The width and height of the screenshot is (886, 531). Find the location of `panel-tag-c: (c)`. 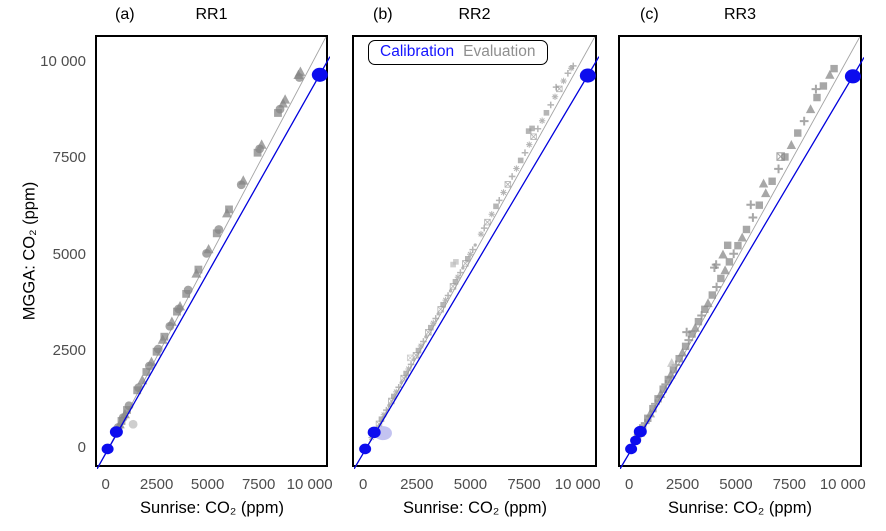

panel-tag-c: (c) is located at coordinates (649, 14).